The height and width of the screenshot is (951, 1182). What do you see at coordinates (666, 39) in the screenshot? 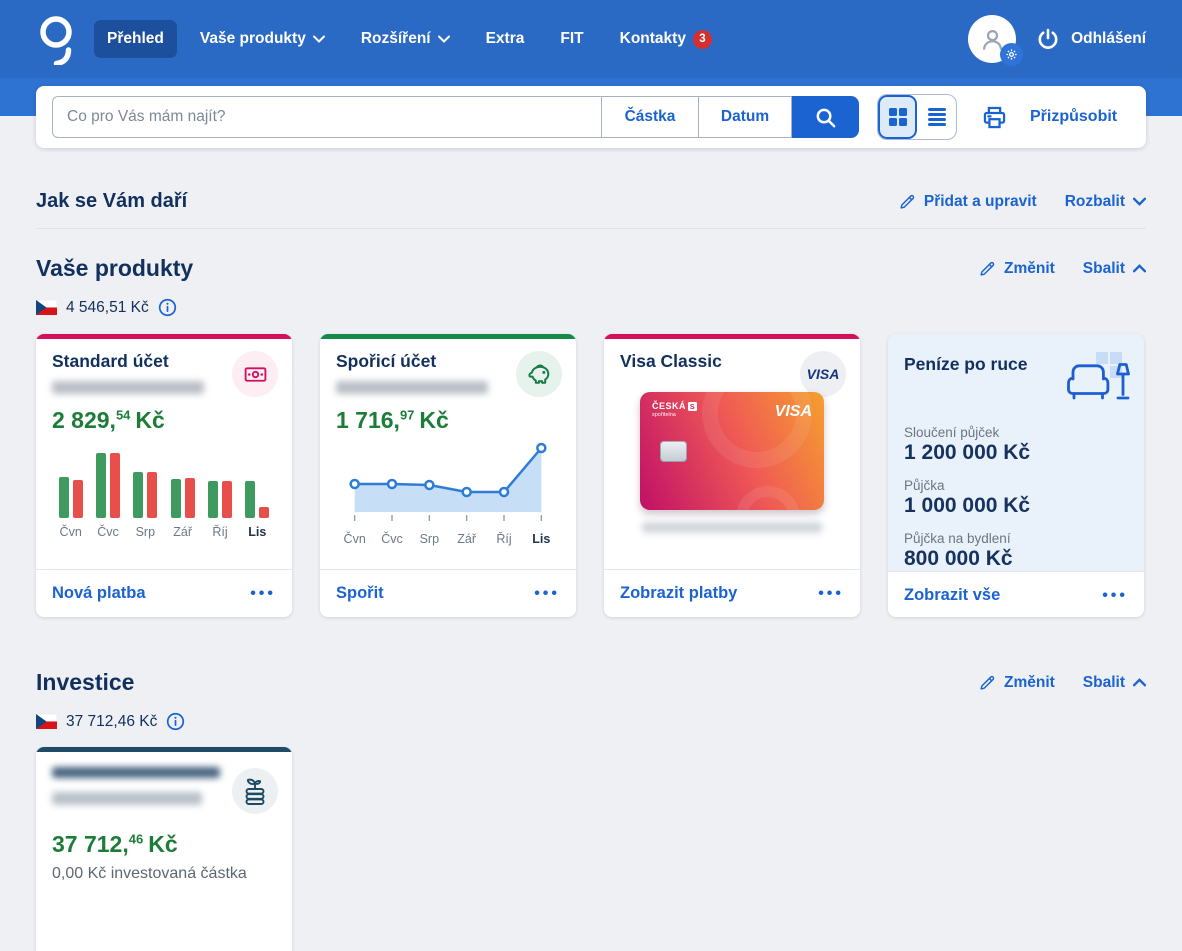
I see `nav-item-kontakty: Kontakty 3` at bounding box center [666, 39].